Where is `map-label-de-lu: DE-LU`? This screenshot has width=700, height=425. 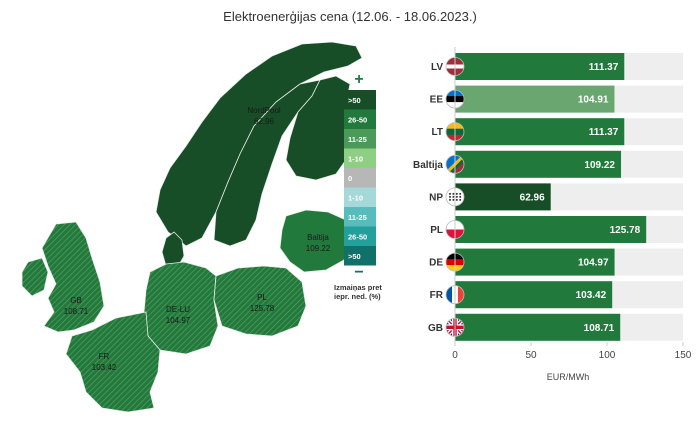 map-label-de-lu: DE-LU is located at coordinates (178, 309).